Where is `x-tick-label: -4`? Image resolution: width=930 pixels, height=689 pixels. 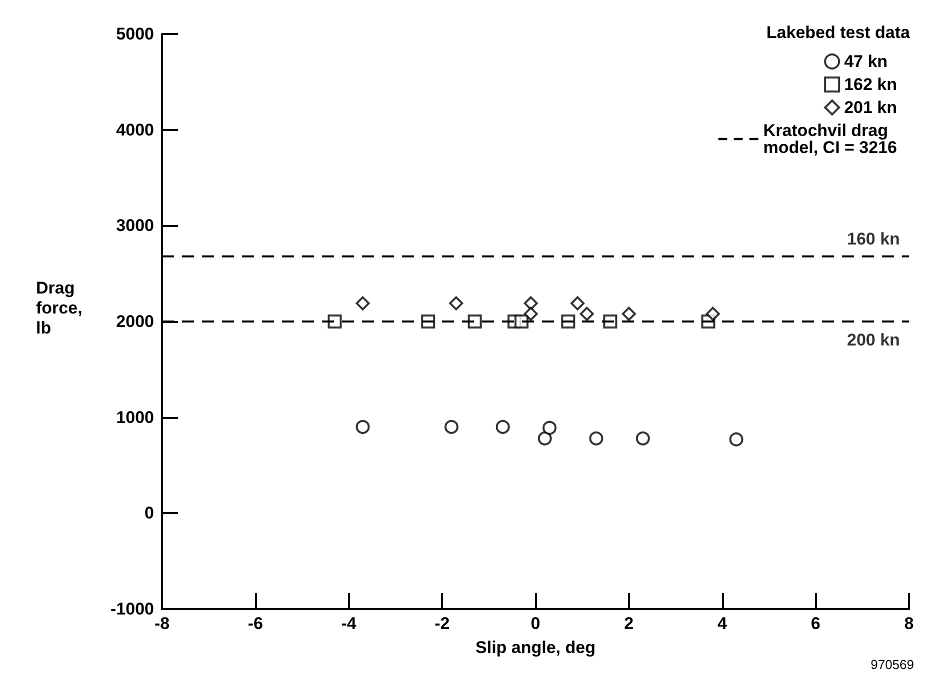 x-tick-label: -4 is located at coordinates (349, 623).